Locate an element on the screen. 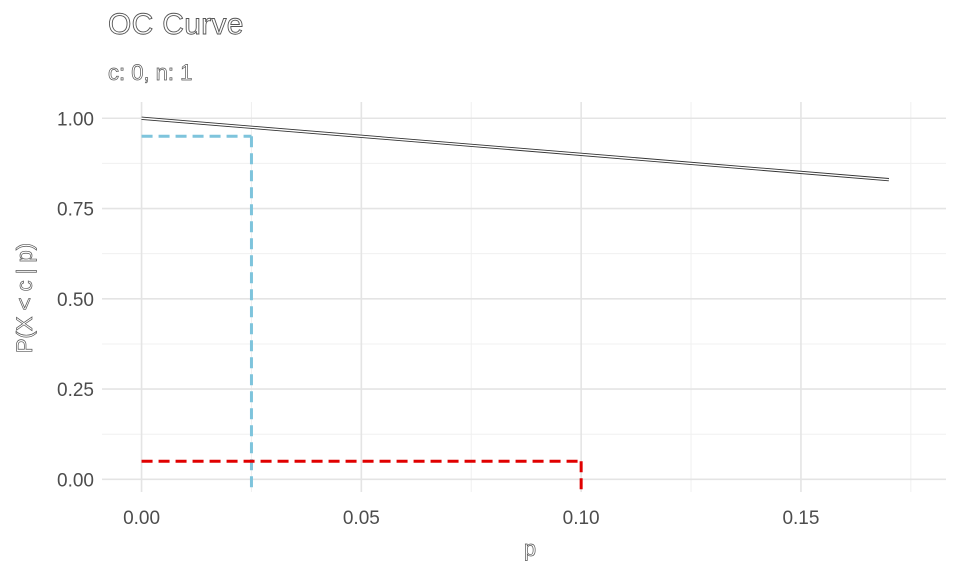 Image resolution: width=960 pixels, height=576 pixels. y-axis-label: P(X < c | p) is located at coordinates (25, 298).